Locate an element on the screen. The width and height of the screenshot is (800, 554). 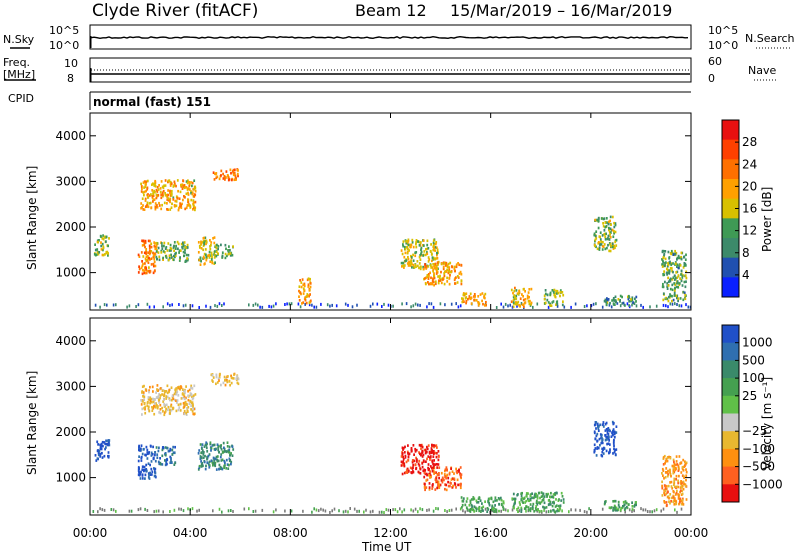
nsearch-bottom-tick: 10^0 is located at coordinates (723, 45).